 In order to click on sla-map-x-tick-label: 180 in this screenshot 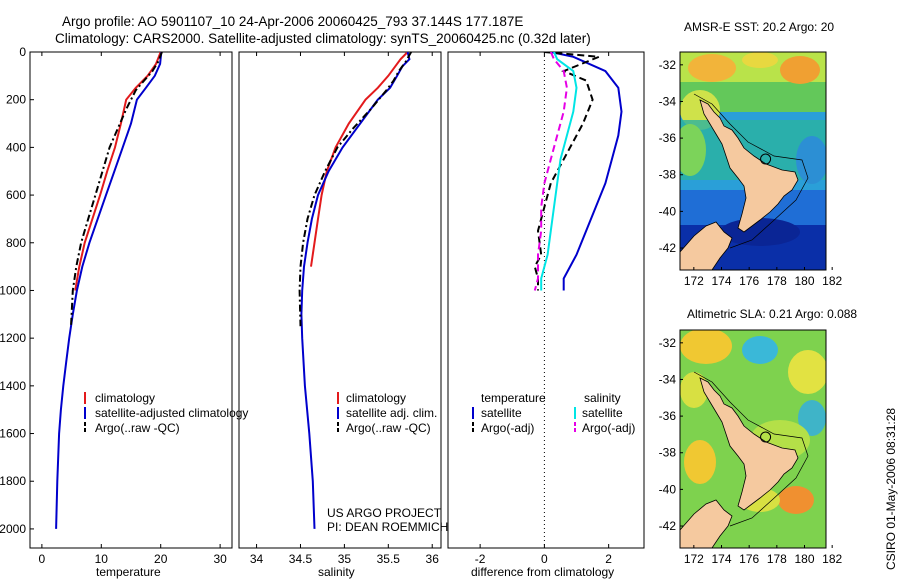, I will do `click(804, 559)`.